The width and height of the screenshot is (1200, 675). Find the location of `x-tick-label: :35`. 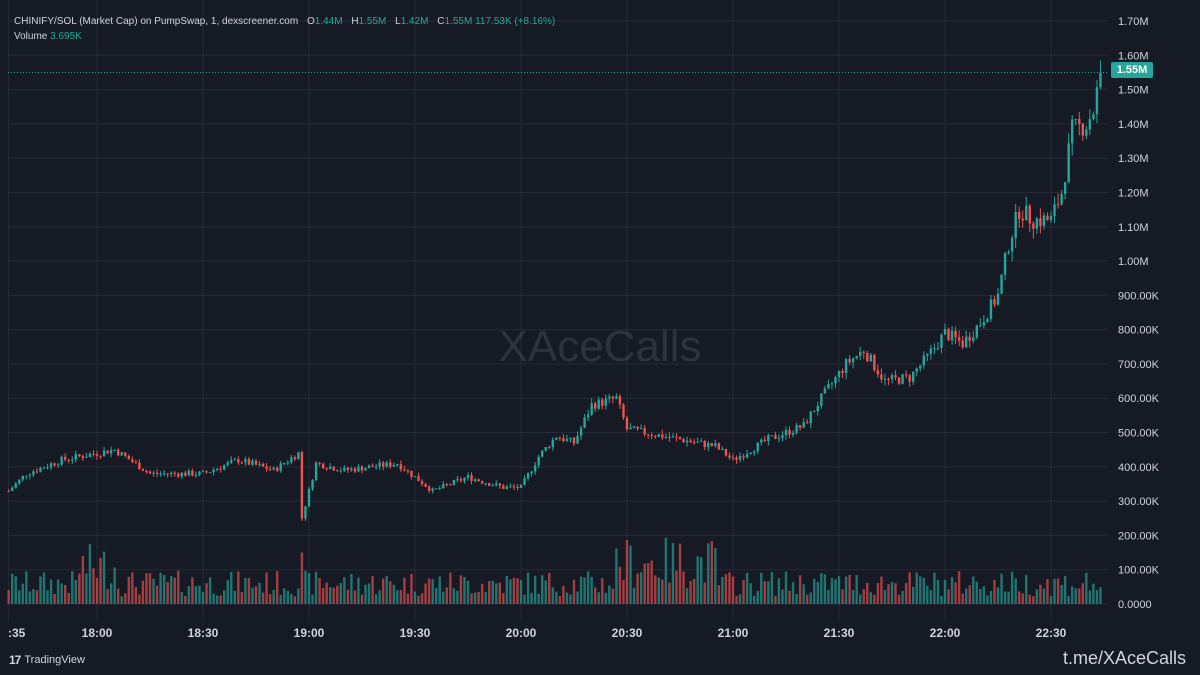

x-tick-label: :35 is located at coordinates (17, 633).